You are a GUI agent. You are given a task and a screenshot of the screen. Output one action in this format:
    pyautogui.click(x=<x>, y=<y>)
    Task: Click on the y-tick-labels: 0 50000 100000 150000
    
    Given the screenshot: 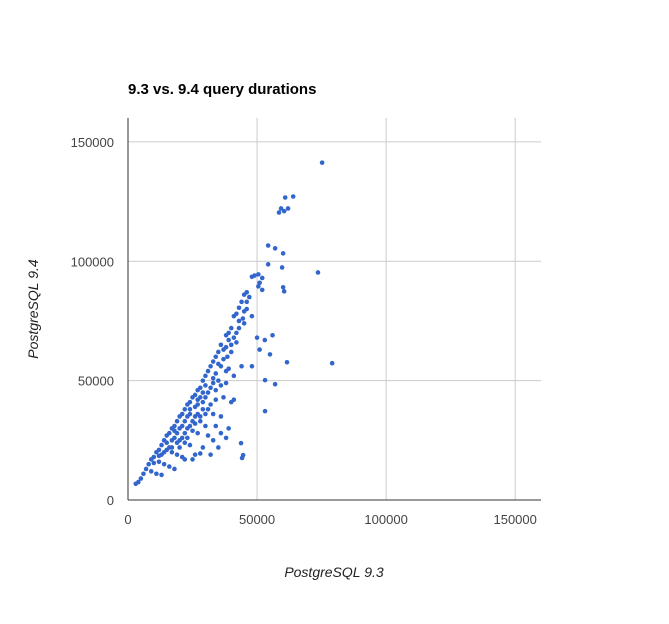 What is the action you would take?
    pyautogui.click(x=92, y=321)
    